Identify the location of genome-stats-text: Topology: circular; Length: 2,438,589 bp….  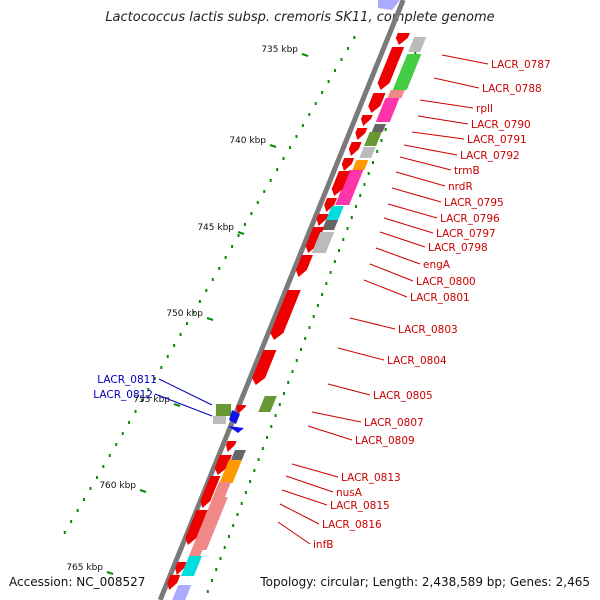
(425, 582).